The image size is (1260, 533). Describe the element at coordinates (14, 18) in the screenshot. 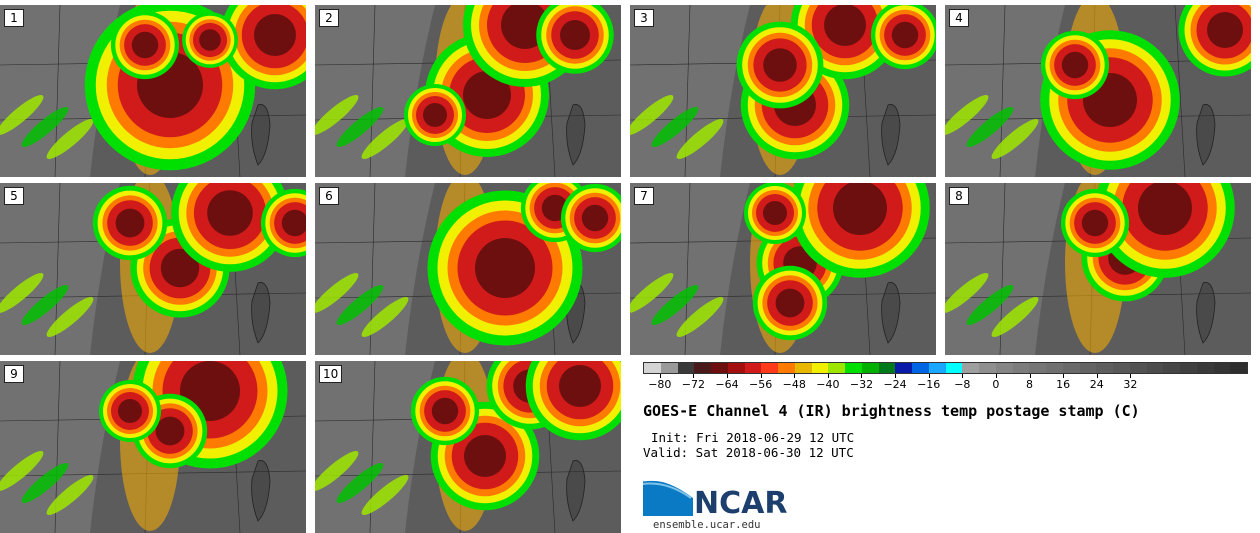

I see `member-label: 1` at that location.